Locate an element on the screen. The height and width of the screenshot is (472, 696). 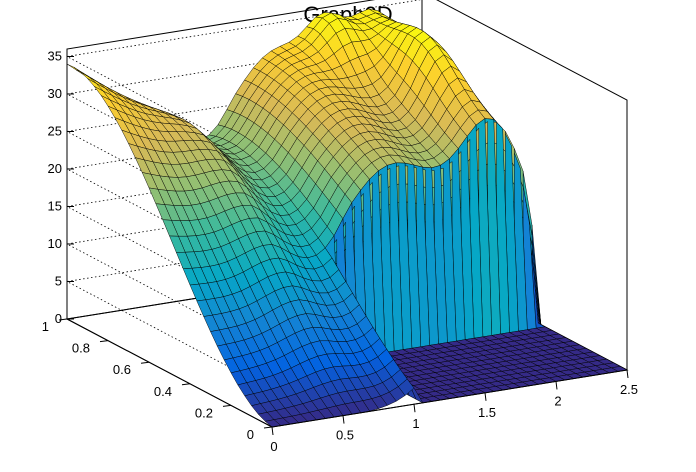
y-tick-label: 0.4 is located at coordinates (163, 391).